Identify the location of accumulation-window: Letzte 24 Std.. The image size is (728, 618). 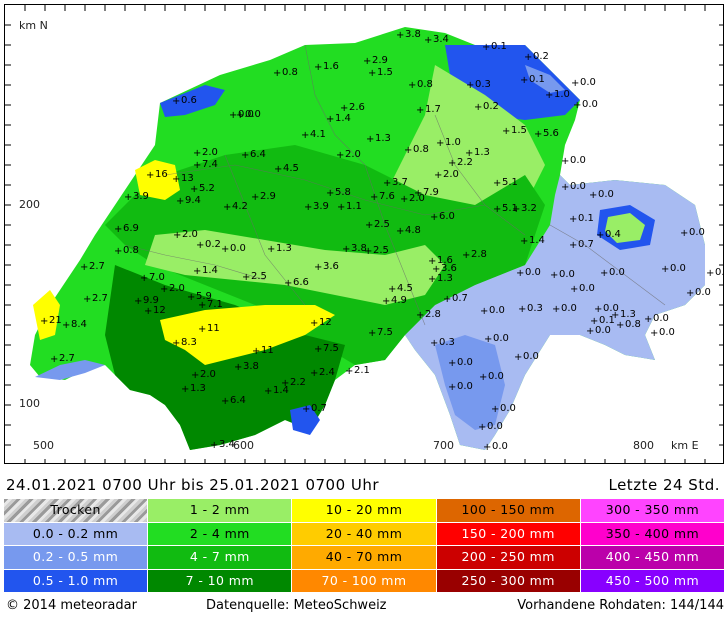
(664, 485).